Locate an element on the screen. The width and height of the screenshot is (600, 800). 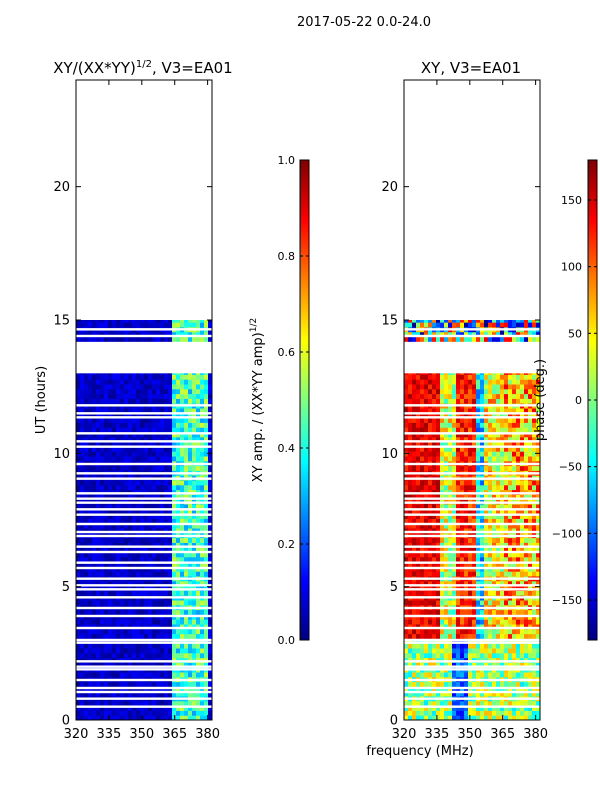
heatmap-cells is located at coordinates (472, 520).